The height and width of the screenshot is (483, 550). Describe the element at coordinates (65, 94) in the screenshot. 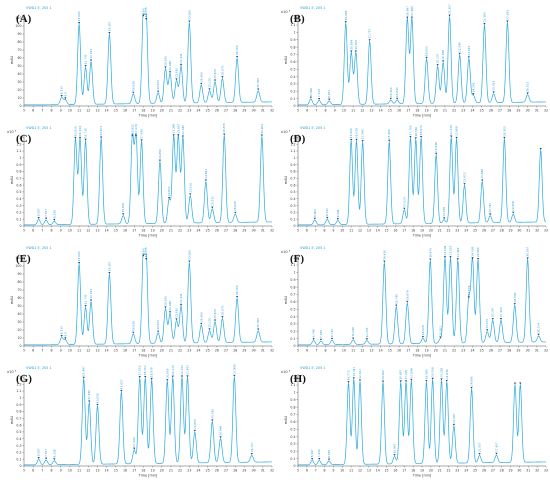

I see `peak-label: 9.5` at that location.